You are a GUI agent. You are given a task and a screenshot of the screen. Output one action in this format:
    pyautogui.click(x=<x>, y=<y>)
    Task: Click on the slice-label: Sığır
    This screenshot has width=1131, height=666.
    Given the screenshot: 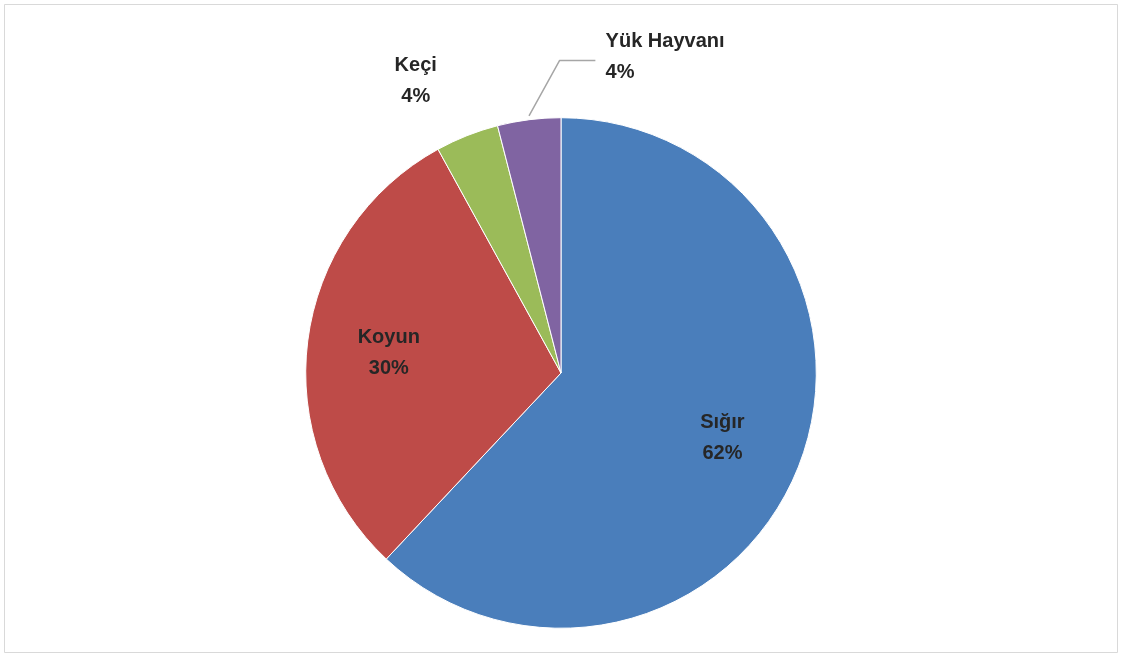 What is the action you would take?
    pyautogui.click(x=722, y=421)
    